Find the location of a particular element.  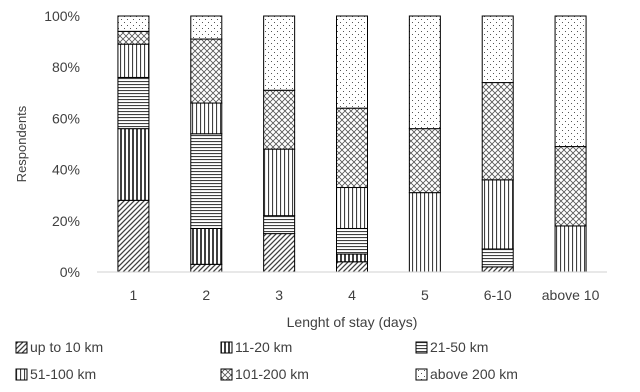

x-tick-label: 2 is located at coordinates (206, 295).